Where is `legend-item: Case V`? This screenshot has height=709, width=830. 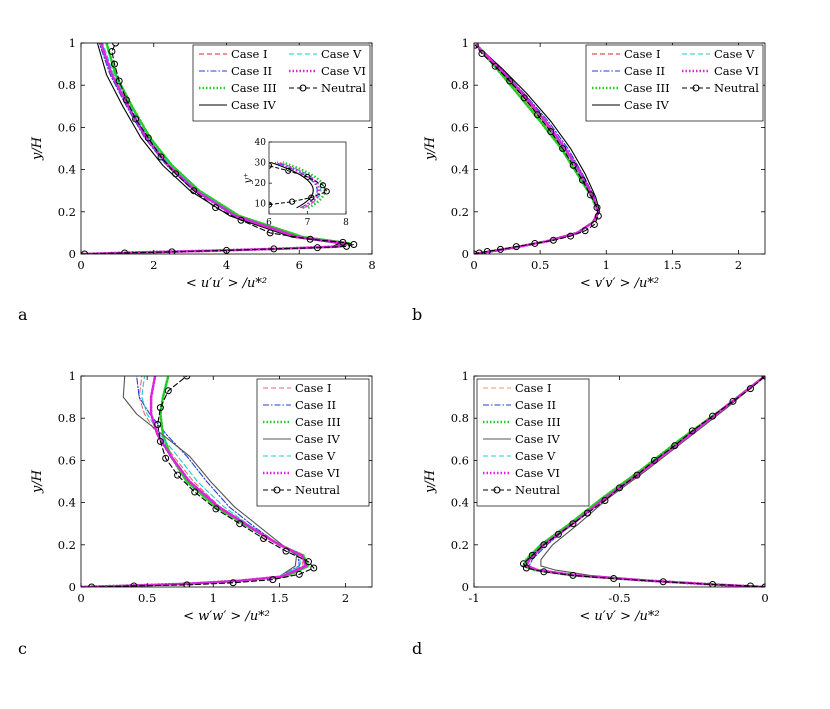
legend-item: Case V is located at coordinates (718, 54).